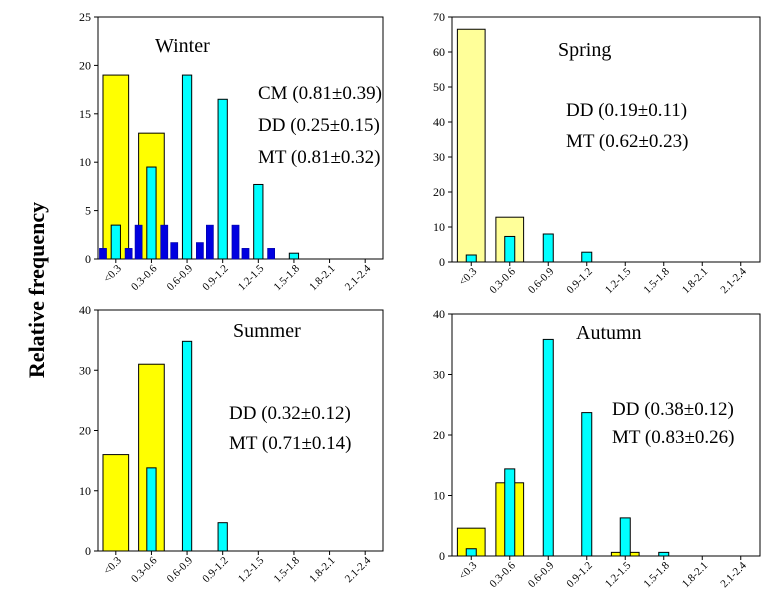  I want to click on stat-line: DD (0.25±0.15), so click(319, 125).